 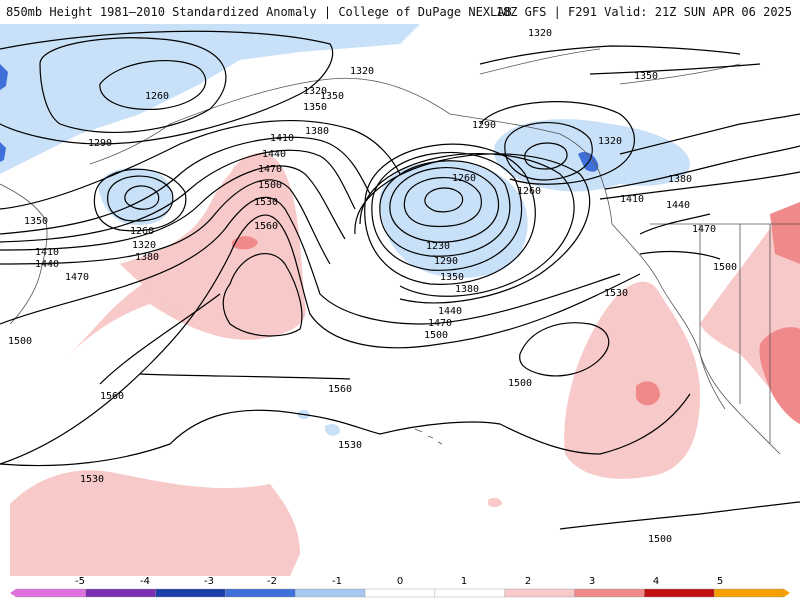 What do you see at coordinates (592, 581) in the screenshot?
I see `colorbar-tick: 3` at bounding box center [592, 581].